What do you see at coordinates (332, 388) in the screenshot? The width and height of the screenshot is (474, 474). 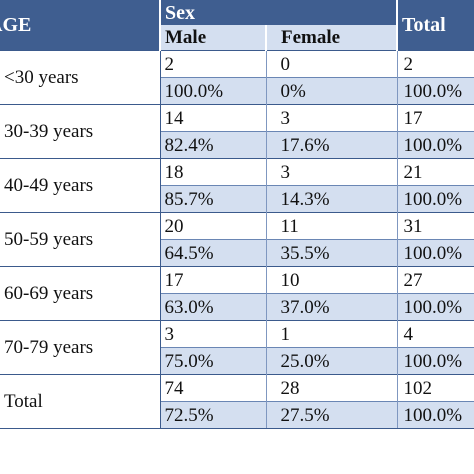 I see `female-count-cell: 28` at bounding box center [332, 388].